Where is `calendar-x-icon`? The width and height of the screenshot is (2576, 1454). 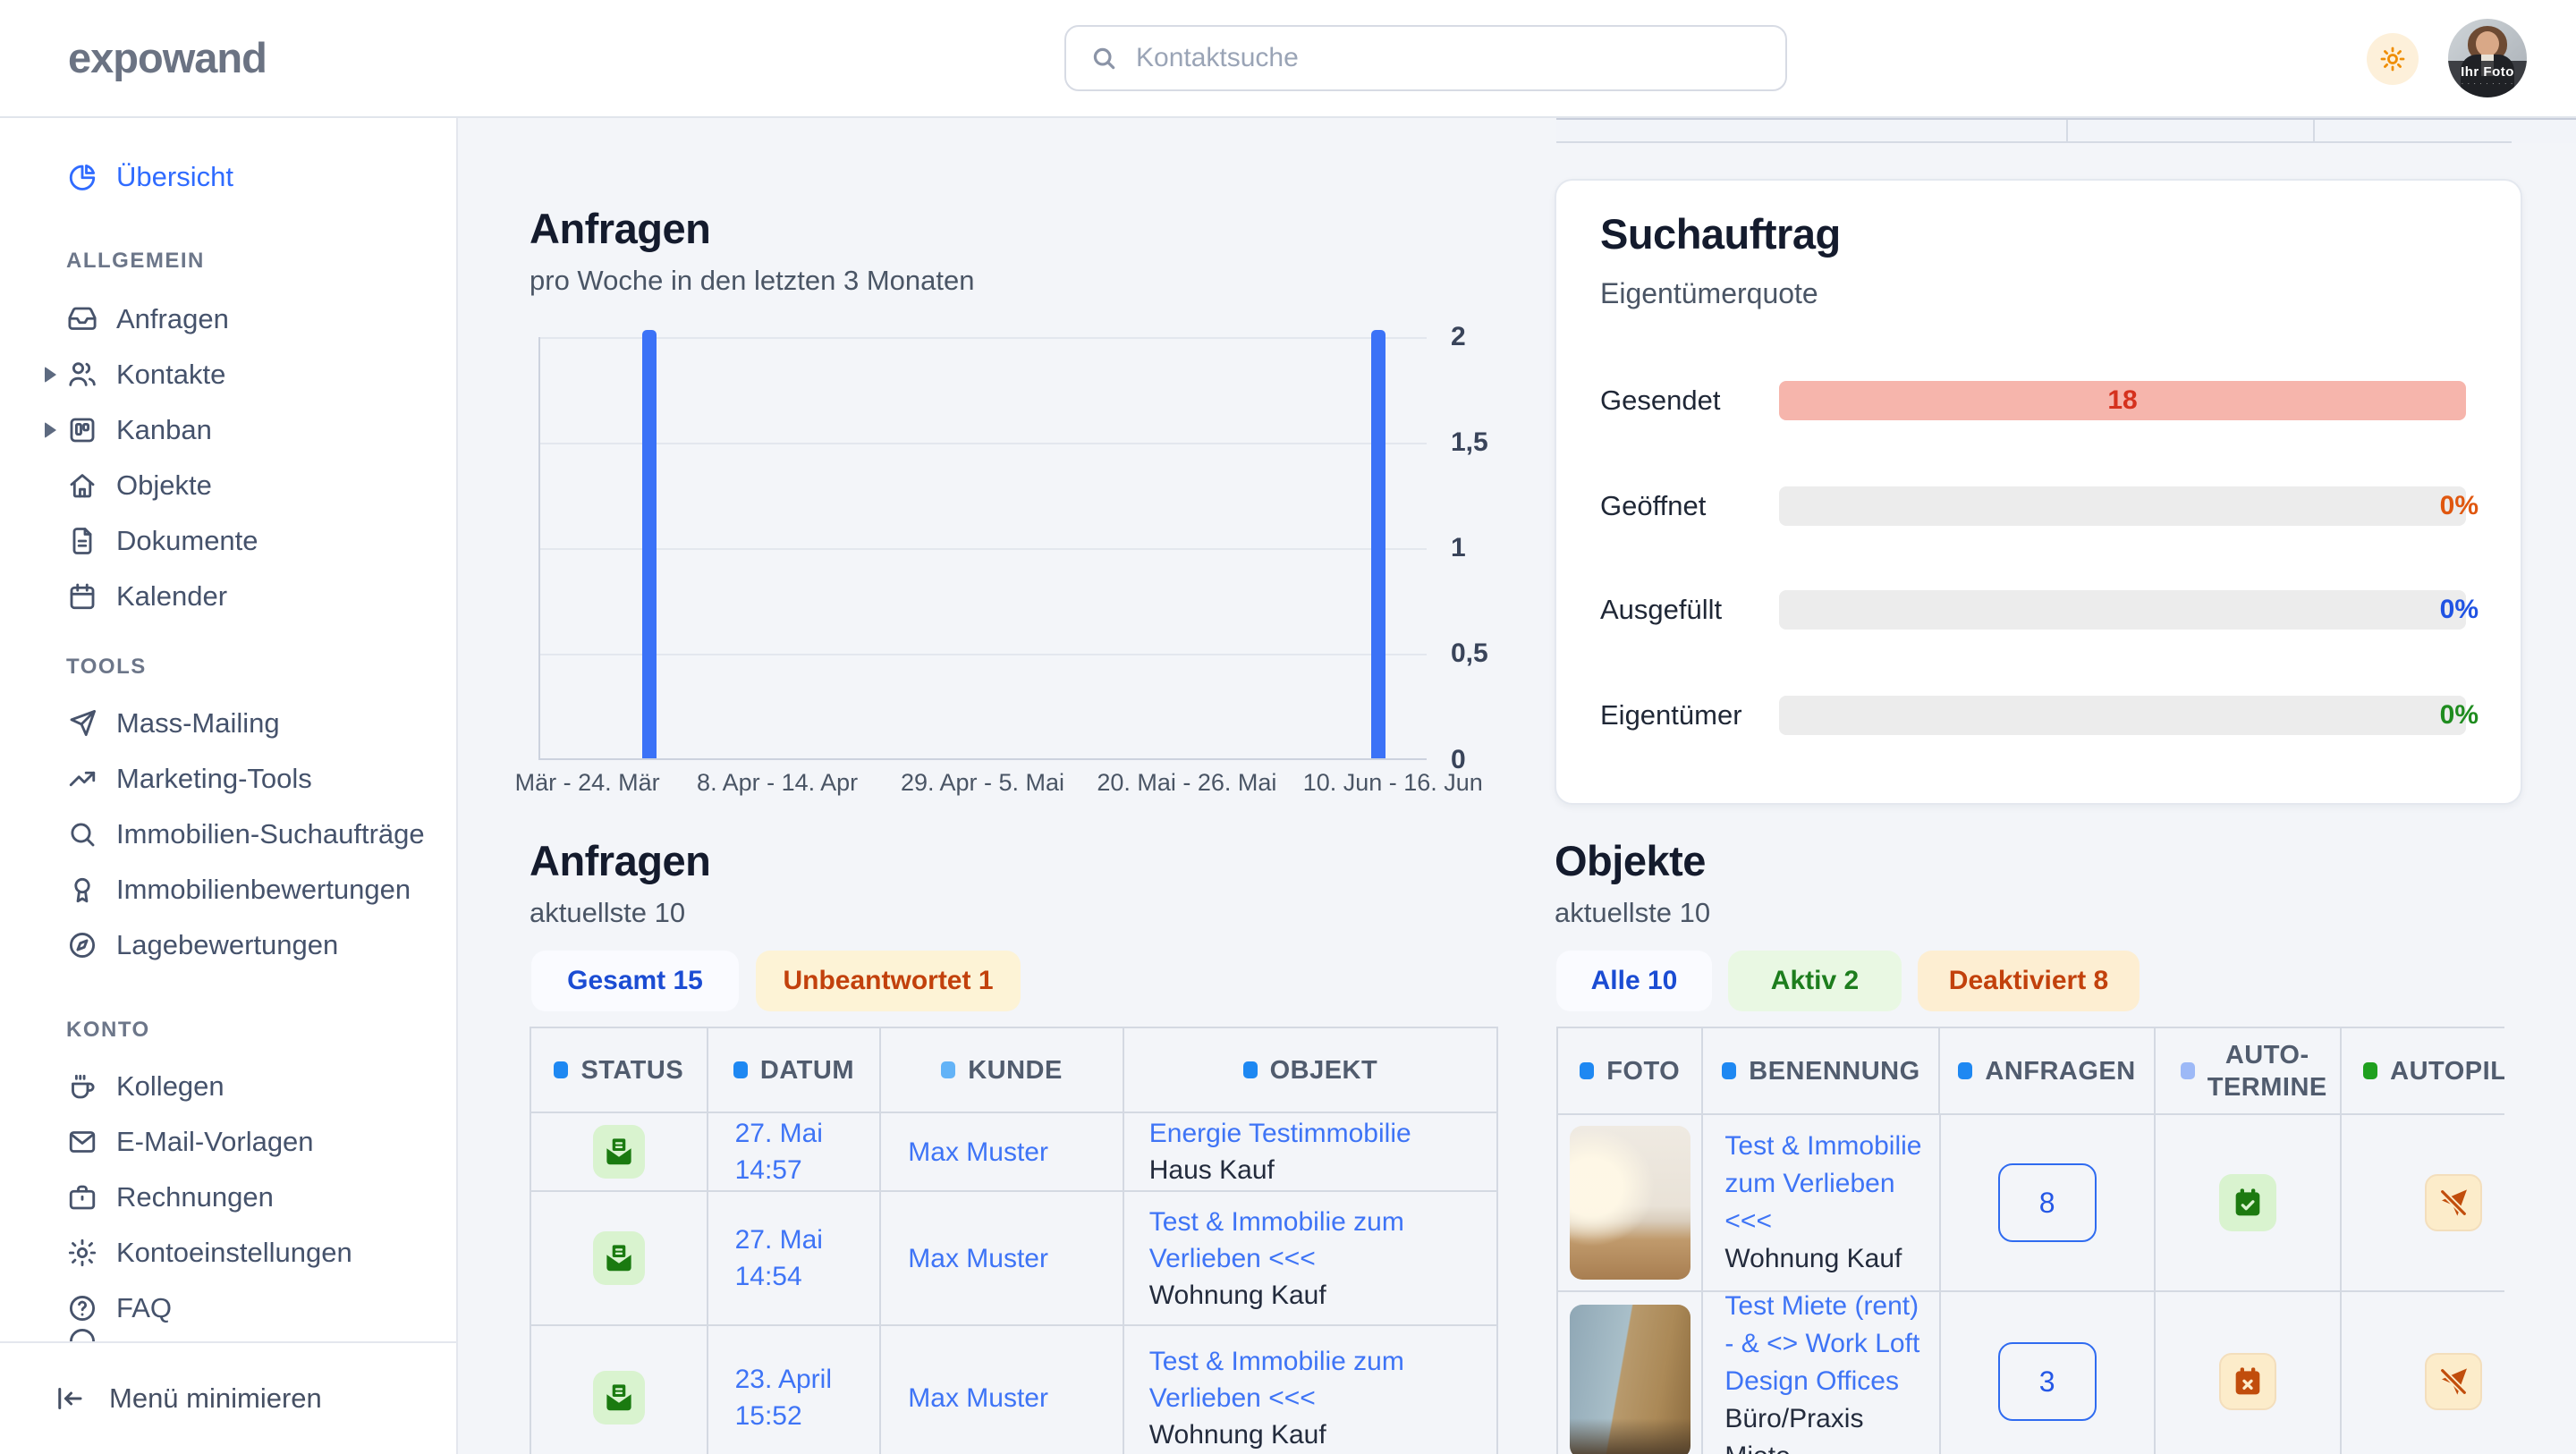 calendar-x-icon is located at coordinates (2247, 1381).